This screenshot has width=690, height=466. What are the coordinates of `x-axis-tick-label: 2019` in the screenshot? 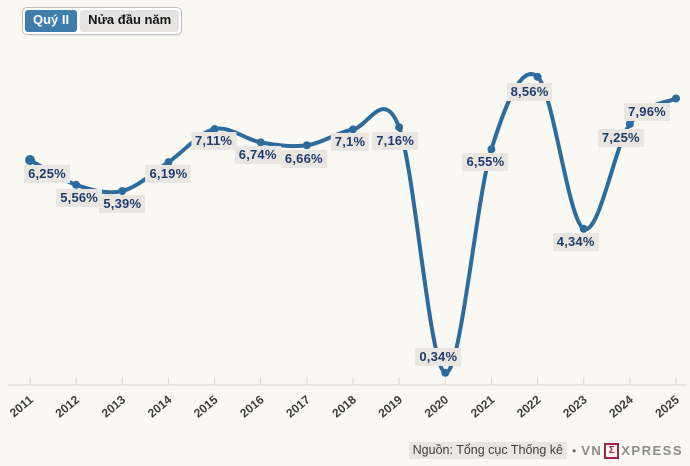 It's located at (391, 406).